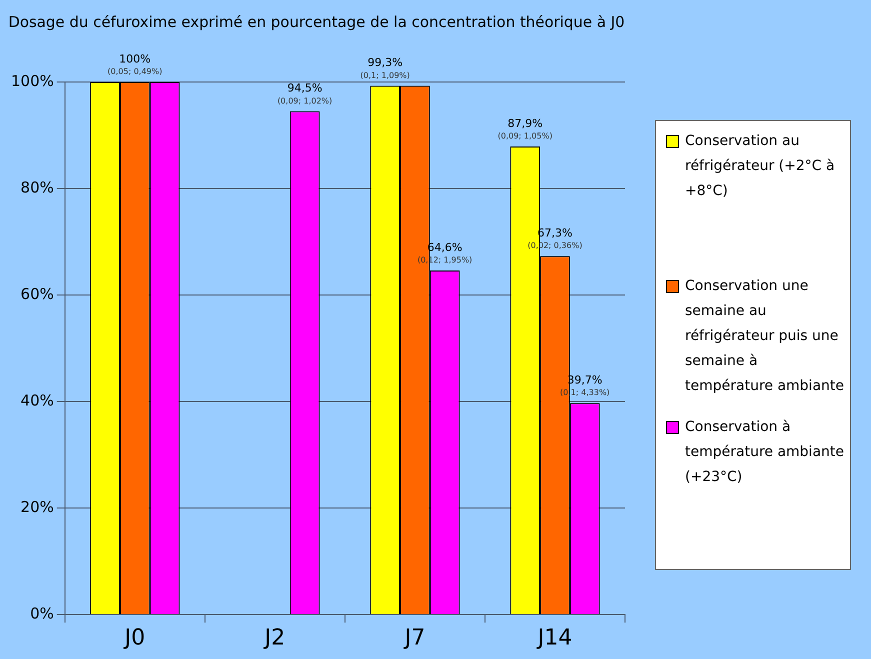 The height and width of the screenshot is (659, 871). Describe the element at coordinates (37, 293) in the screenshot. I see `y-tick-label: 60%` at that location.